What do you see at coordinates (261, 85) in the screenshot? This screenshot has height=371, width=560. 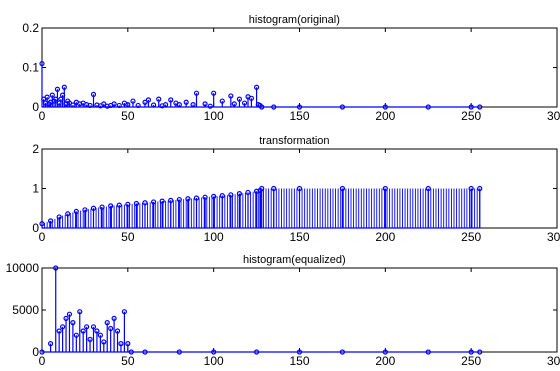 I see `original-histogram-stems` at bounding box center [261, 85].